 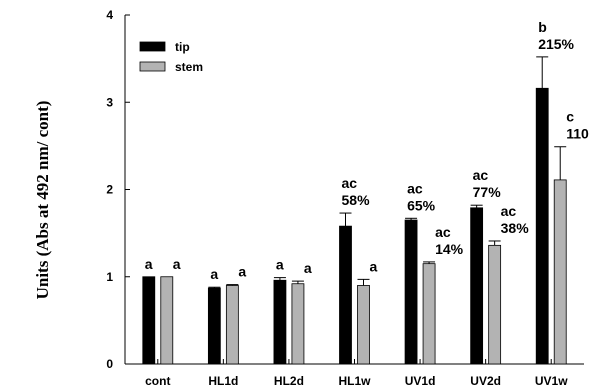 What do you see at coordinates (182, 47) in the screenshot?
I see `legend-label-tip: tip` at bounding box center [182, 47].